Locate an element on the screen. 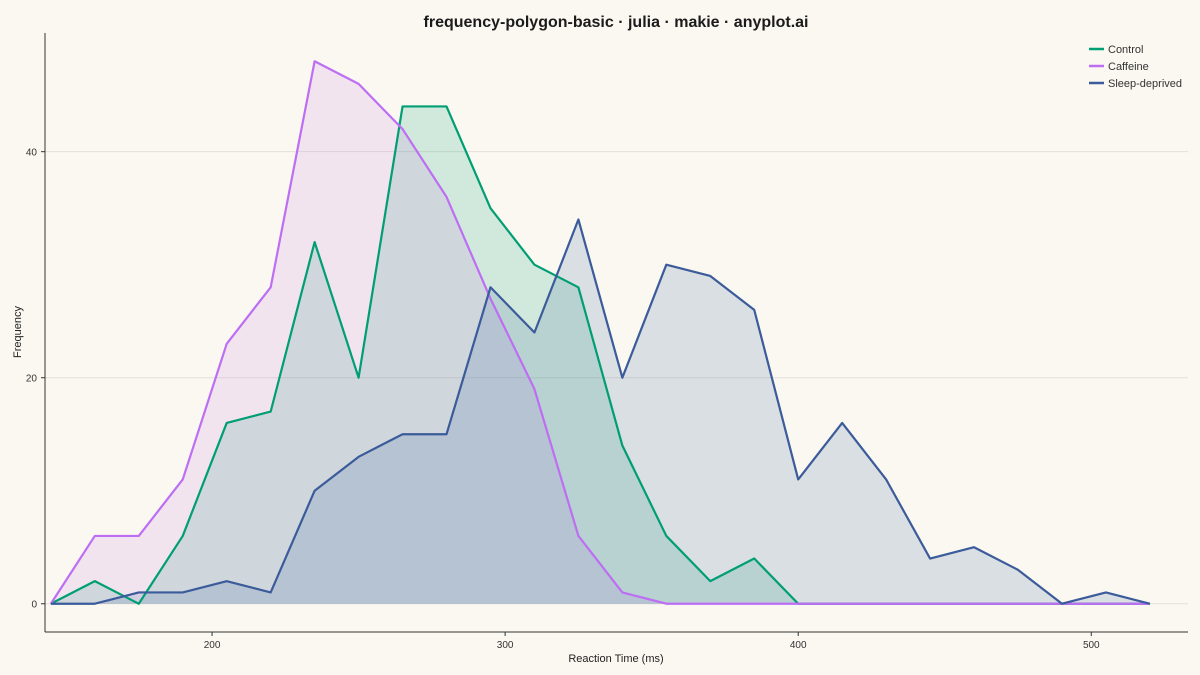 Image resolution: width=1200 pixels, height=675 pixels. y-tick-label-0: 0 is located at coordinates (34, 605).